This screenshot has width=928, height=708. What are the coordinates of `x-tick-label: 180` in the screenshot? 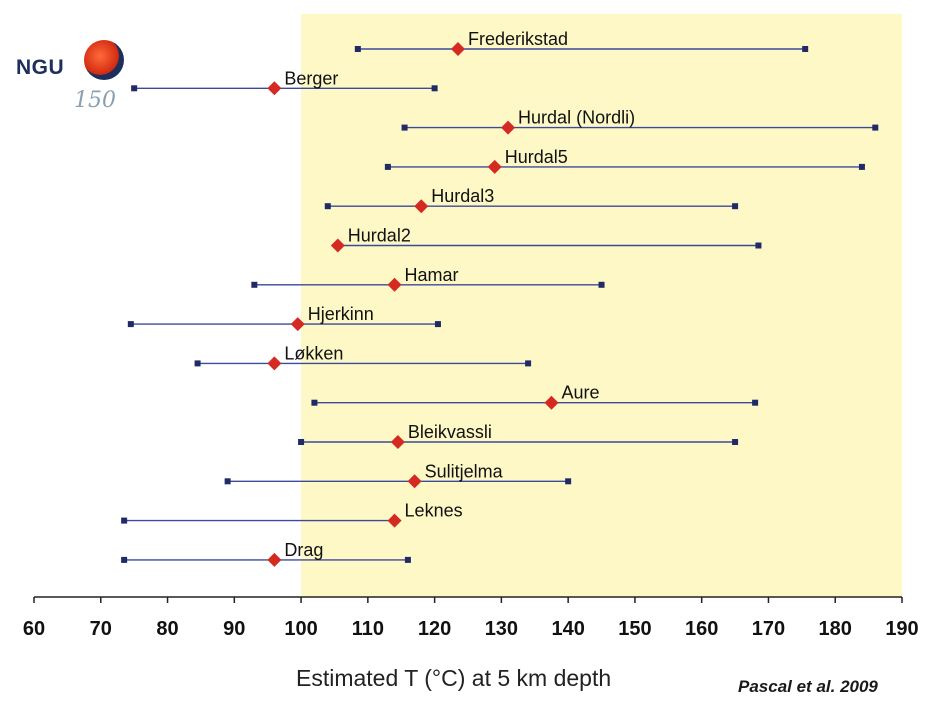 It's located at (835, 629).